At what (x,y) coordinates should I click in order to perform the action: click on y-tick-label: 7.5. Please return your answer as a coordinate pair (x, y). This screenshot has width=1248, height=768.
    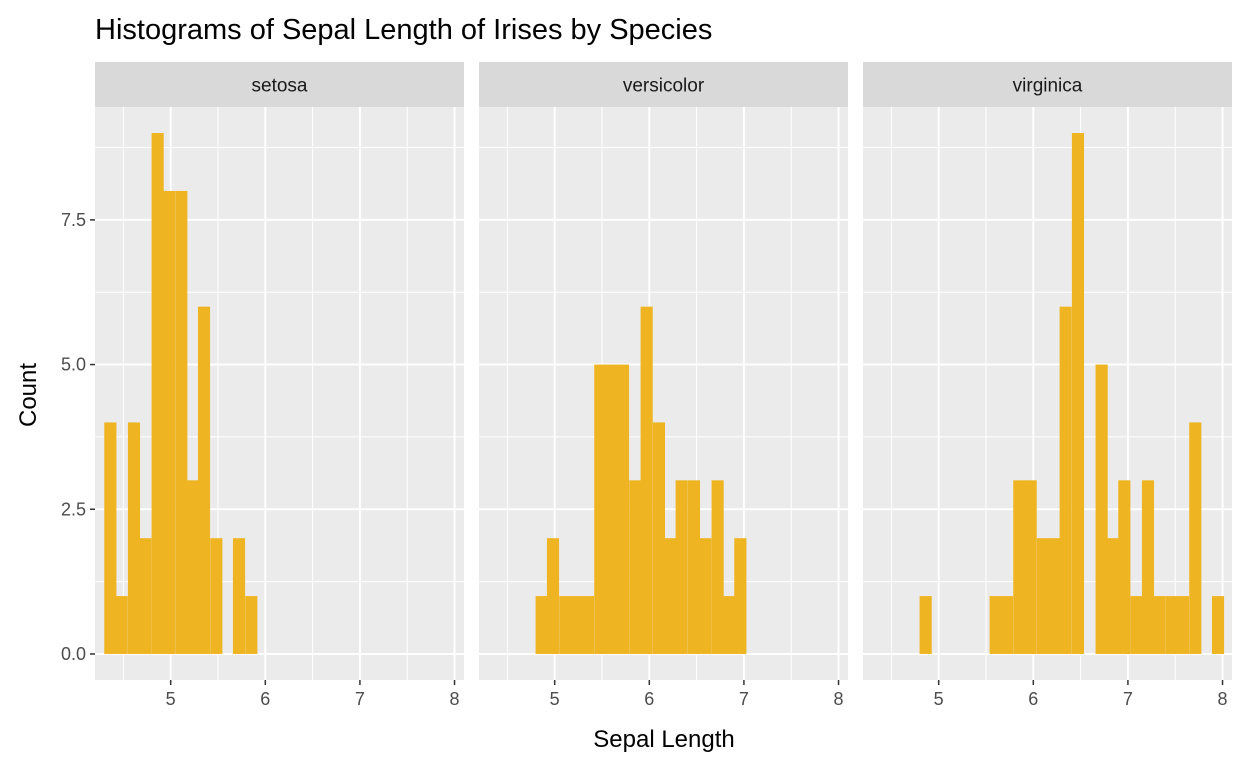
    Looking at the image, I should click on (73, 220).